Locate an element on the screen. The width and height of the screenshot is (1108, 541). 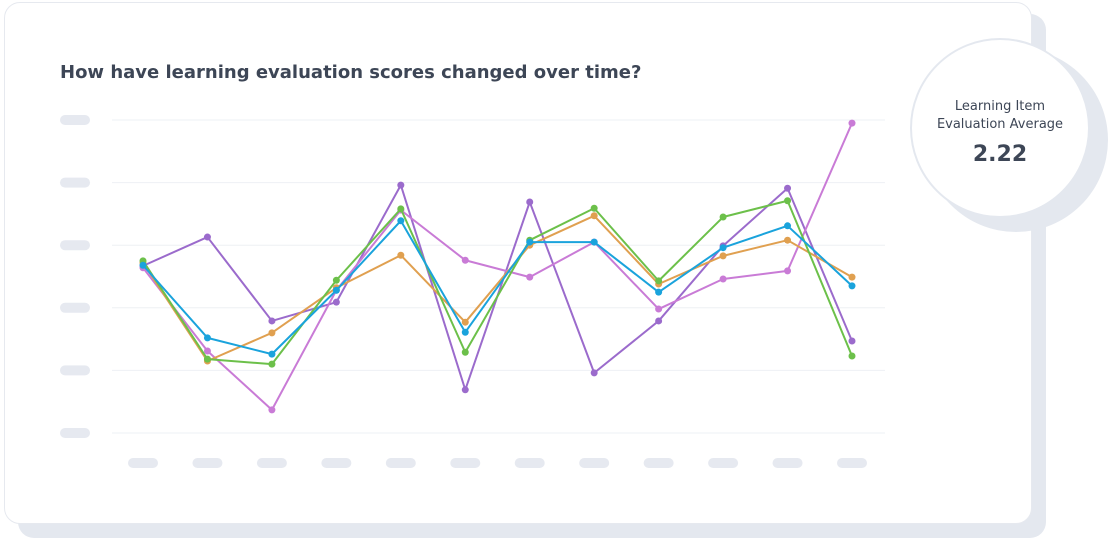
kpi-value: 2.22 is located at coordinates (1000, 154).